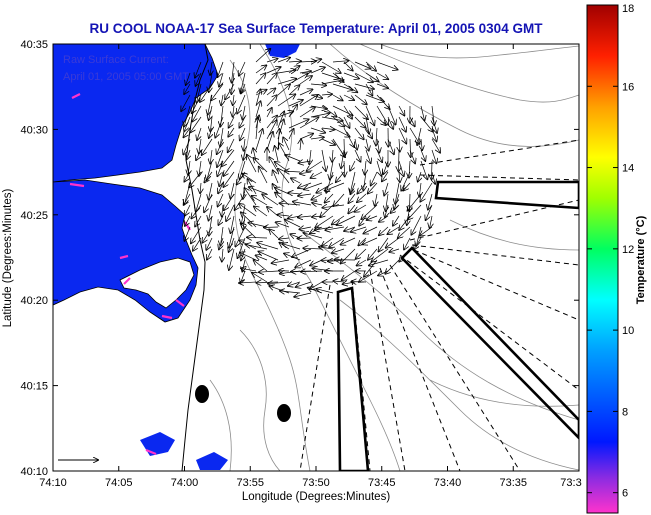 The image size is (651, 515). Describe the element at coordinates (136, 113) in the screenshot. I see `water-upper-bay` at that location.